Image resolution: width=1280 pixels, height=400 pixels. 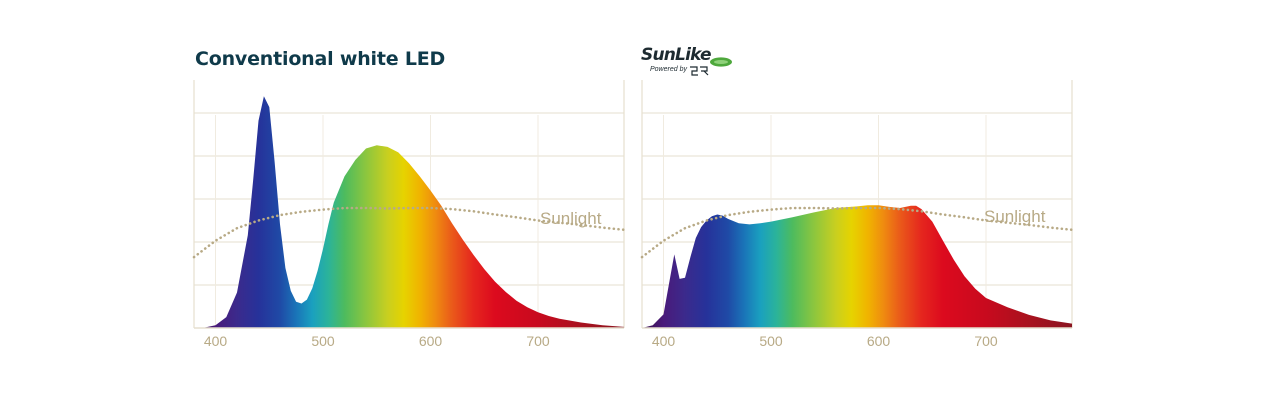 What do you see at coordinates (721, 62) in the screenshot?
I see `green-oval-badge-icon` at bounding box center [721, 62].